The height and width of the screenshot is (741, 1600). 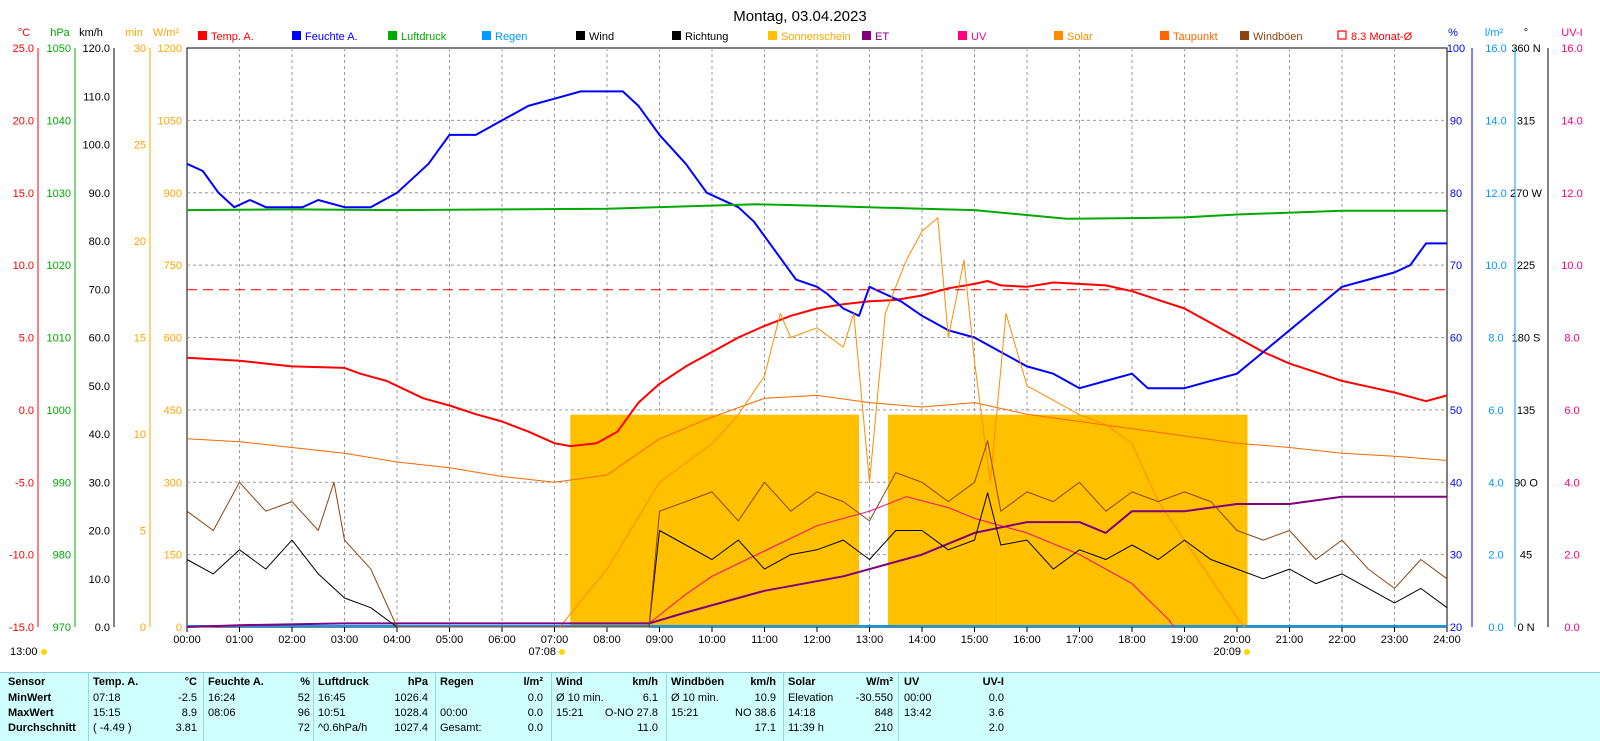 What do you see at coordinates (1456, 266) in the screenshot?
I see `tick-label-humidity: 70` at bounding box center [1456, 266].